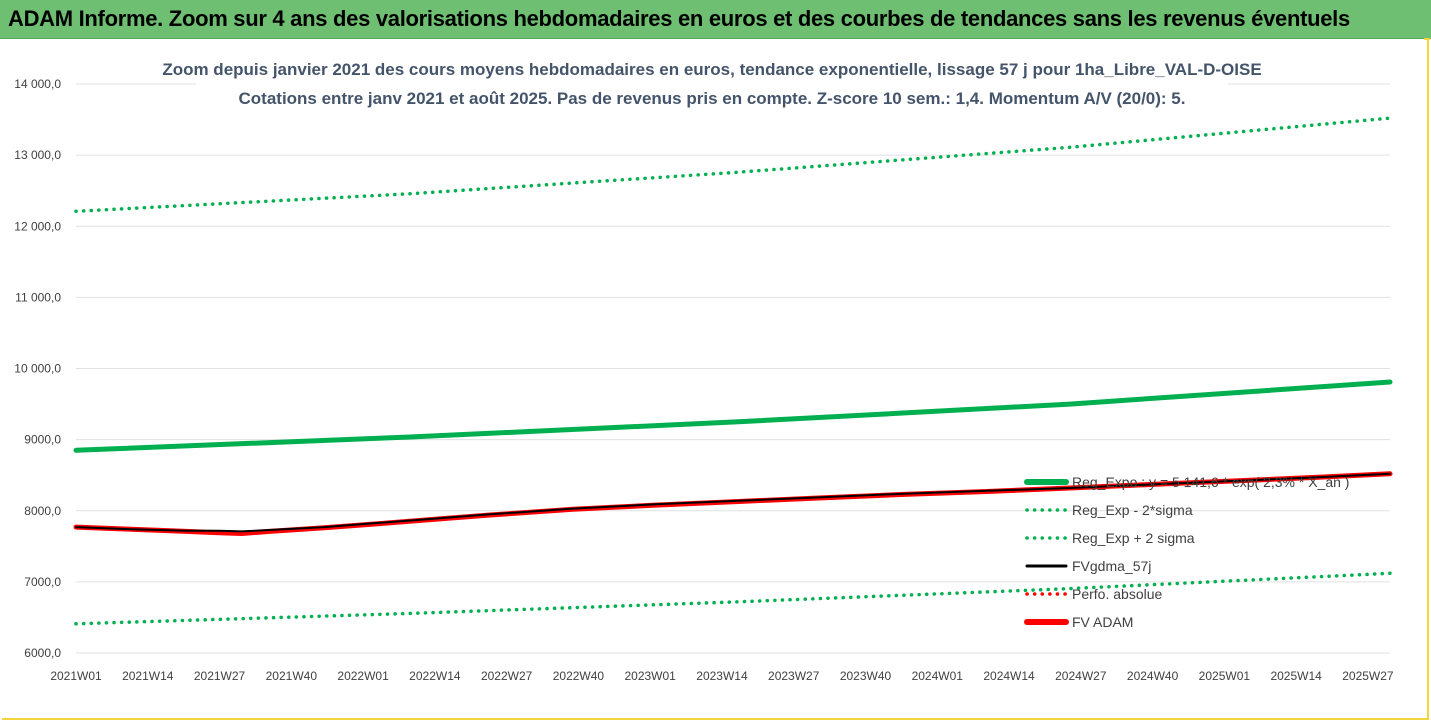  What do you see at coordinates (1117, 594) in the screenshot?
I see `legend-label-4: Perfo. absolue` at bounding box center [1117, 594].